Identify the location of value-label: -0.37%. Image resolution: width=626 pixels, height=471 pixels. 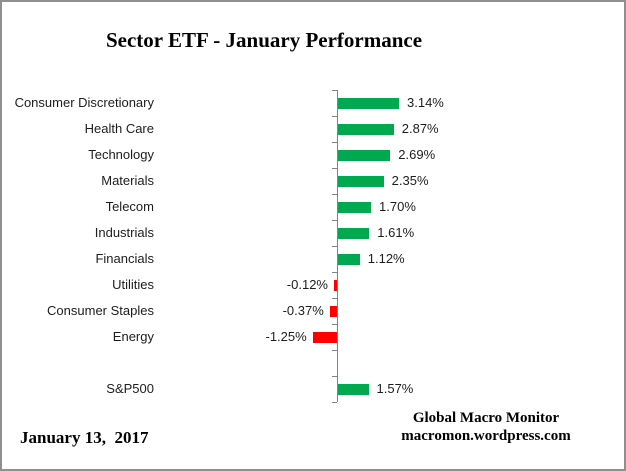
(303, 310).